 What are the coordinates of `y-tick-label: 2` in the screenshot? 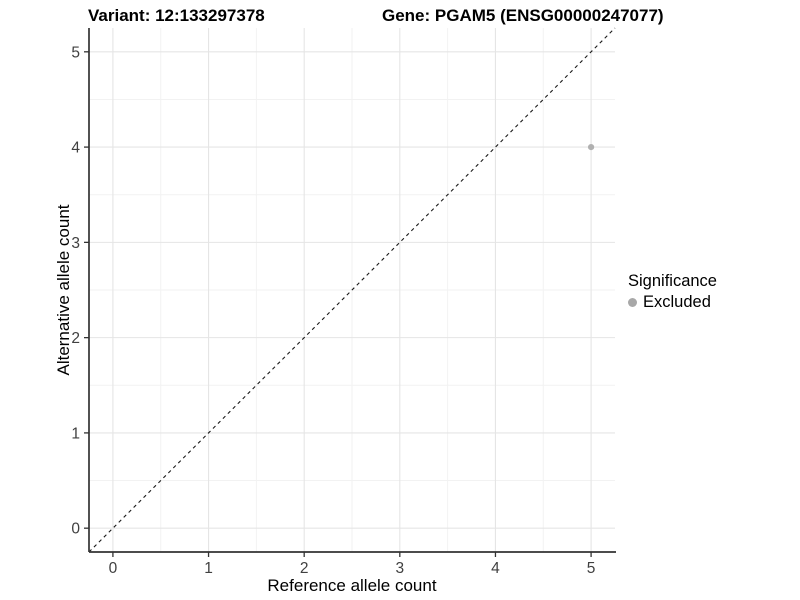 It's located at (75, 338).